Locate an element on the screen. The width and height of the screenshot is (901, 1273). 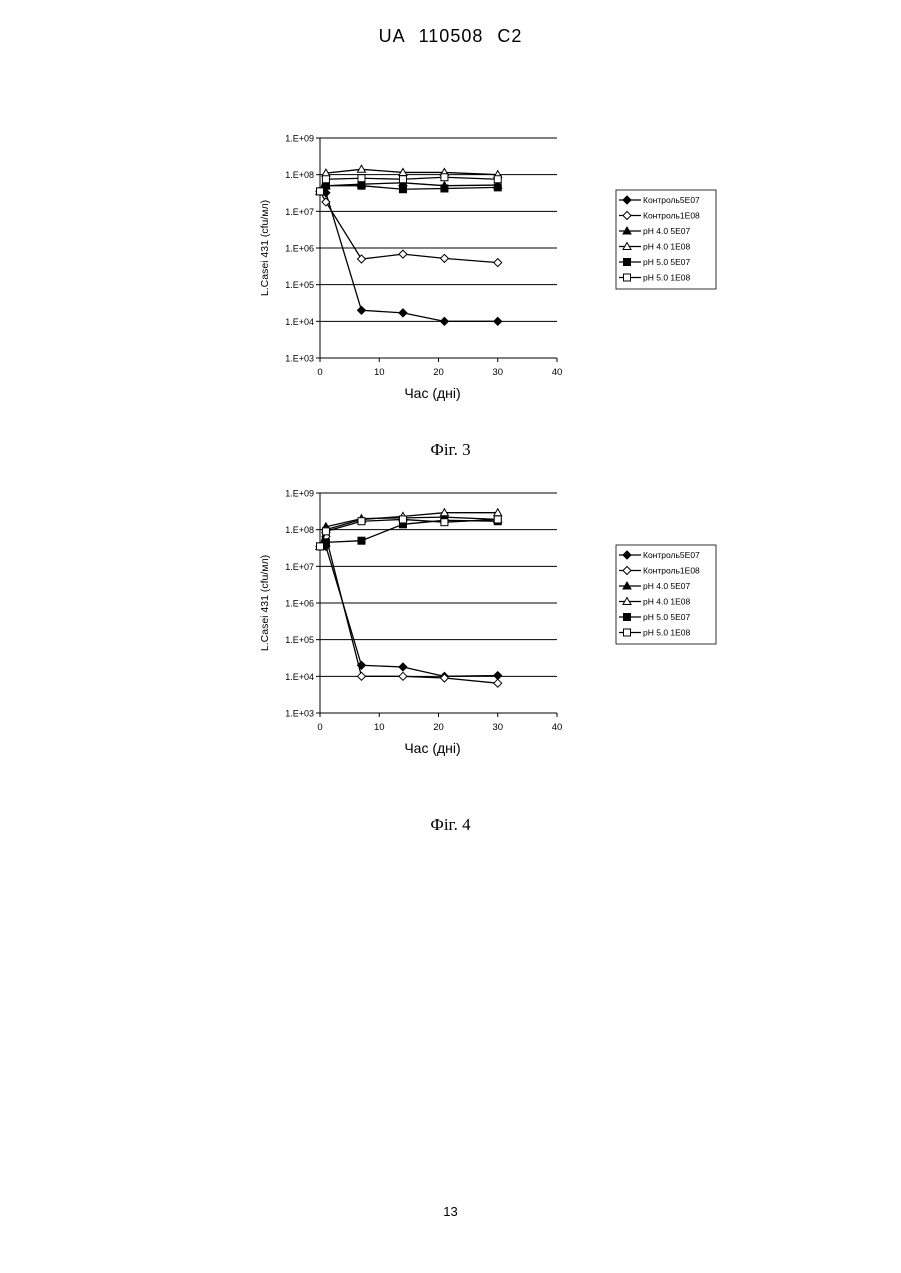
patent-number-header: UA 110508 C2 is located at coordinates (450, 36).